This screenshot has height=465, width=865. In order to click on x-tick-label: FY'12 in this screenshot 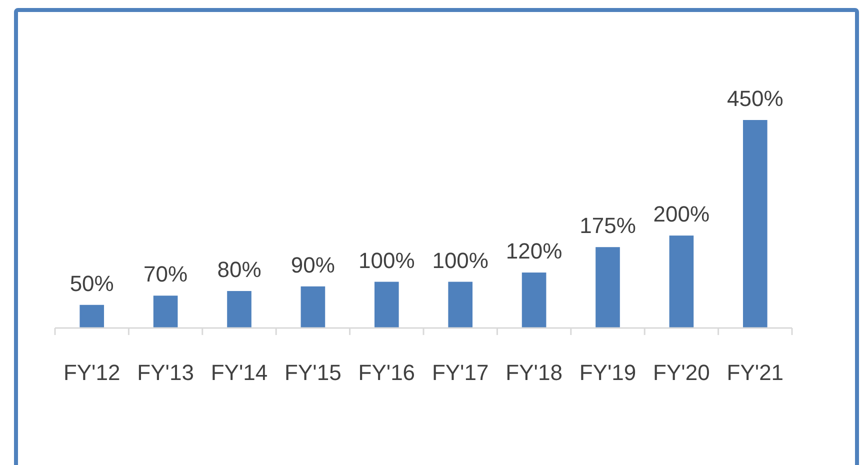, I will do `click(91, 372)`.